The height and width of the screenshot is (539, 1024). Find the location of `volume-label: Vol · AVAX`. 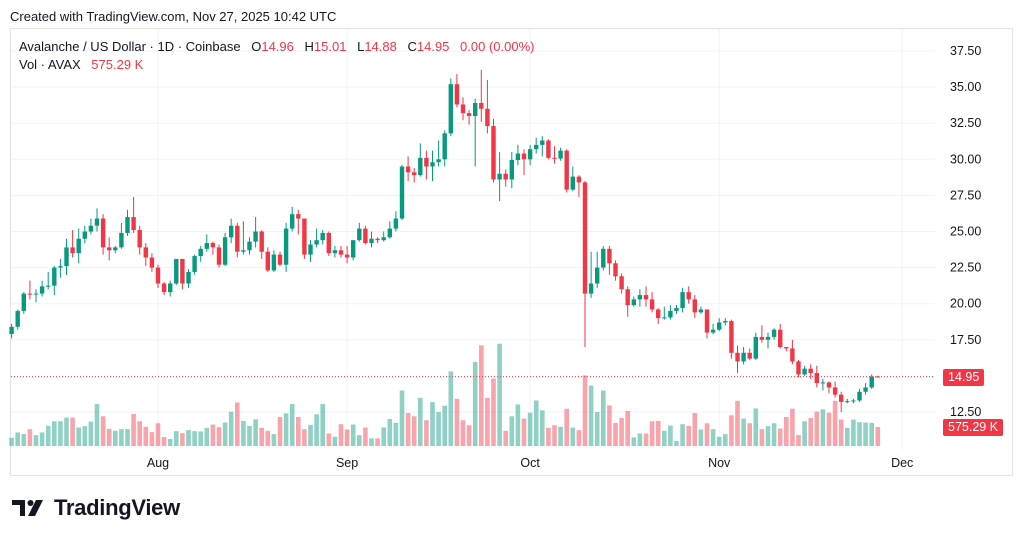

volume-label: Vol · AVAX is located at coordinates (50, 64).